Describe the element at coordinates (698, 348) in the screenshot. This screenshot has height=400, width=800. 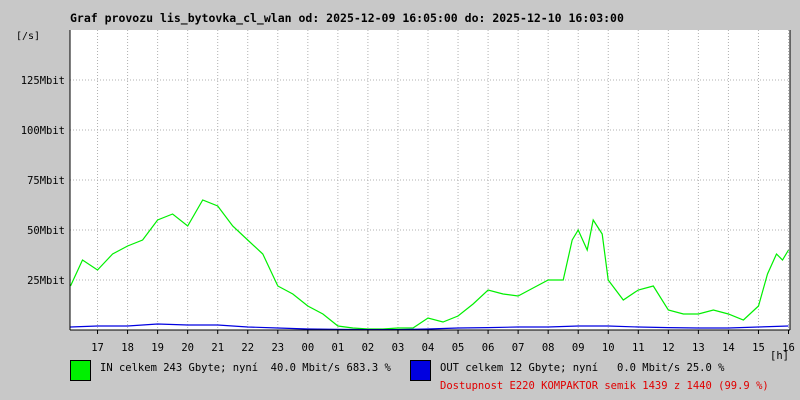
I see `x-tick-label: 13` at that location.